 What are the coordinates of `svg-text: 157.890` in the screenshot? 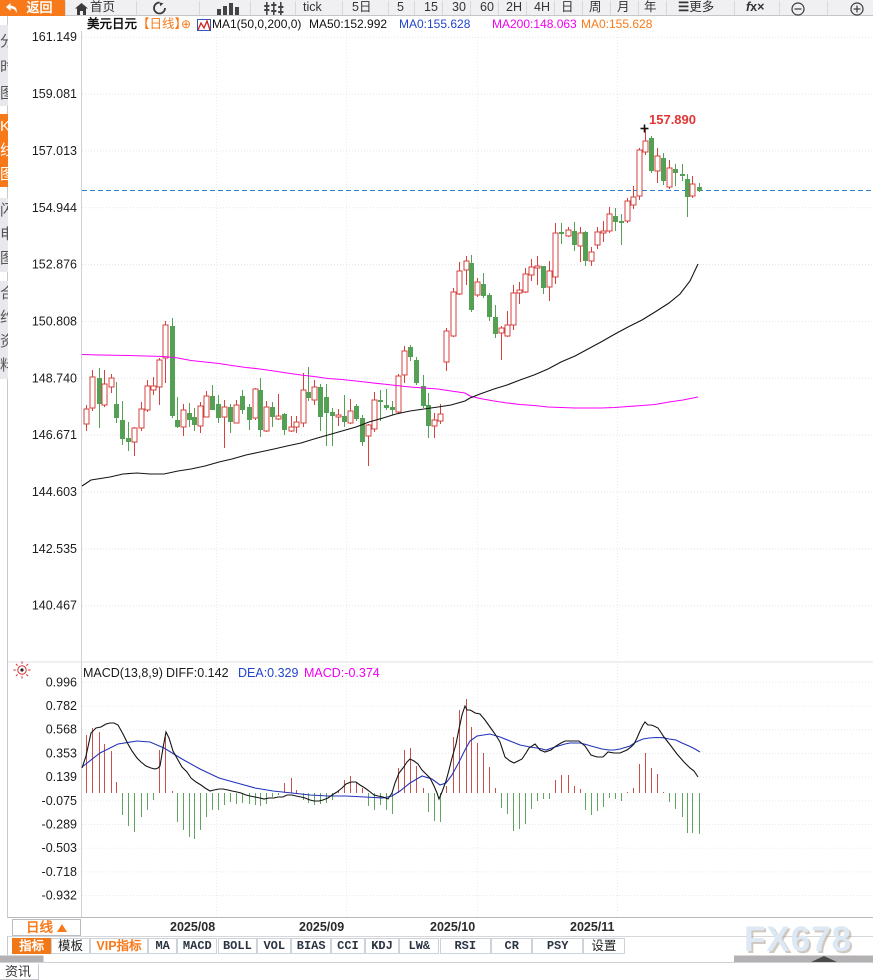 It's located at (672, 119).